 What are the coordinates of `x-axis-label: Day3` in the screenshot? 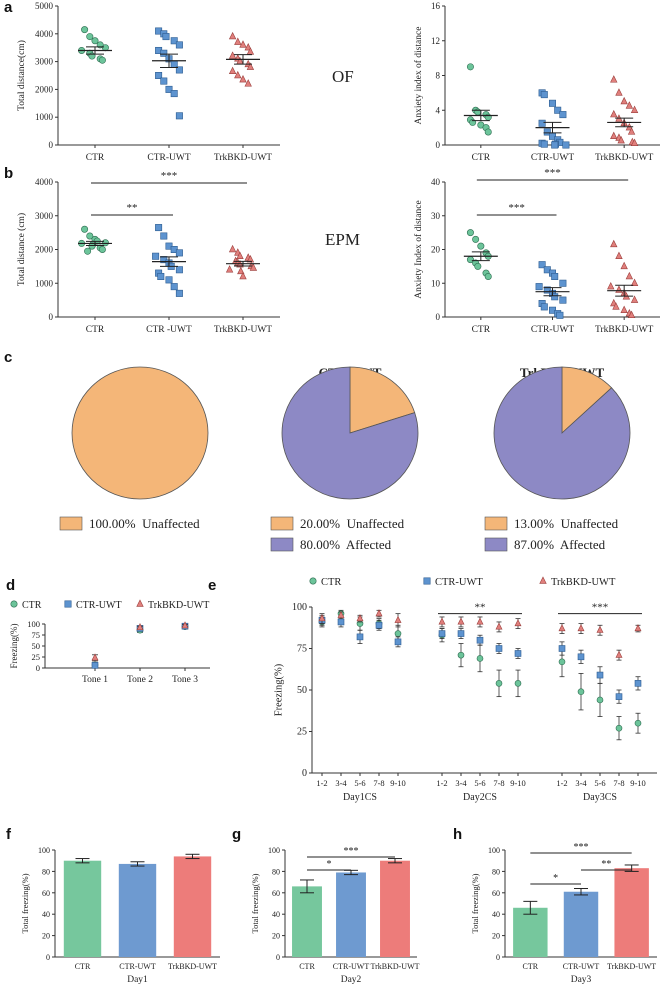 It's located at (581, 980).